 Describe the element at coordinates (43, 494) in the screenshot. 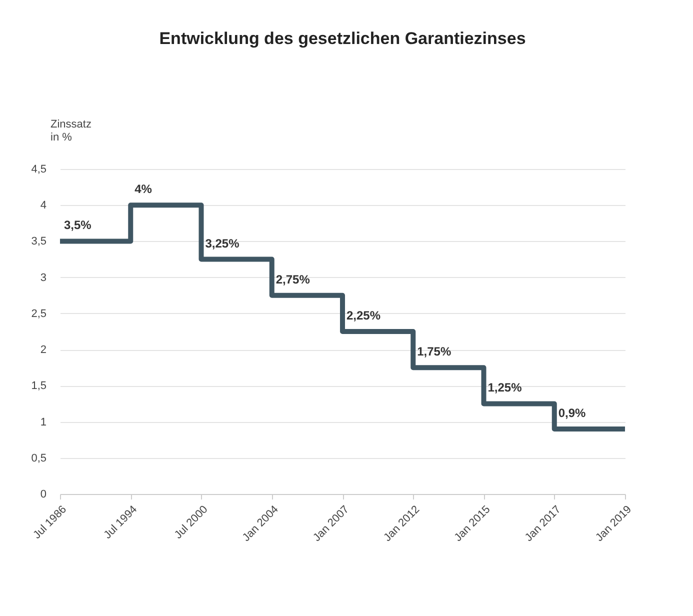

I see `y-tick-label: 0` at that location.